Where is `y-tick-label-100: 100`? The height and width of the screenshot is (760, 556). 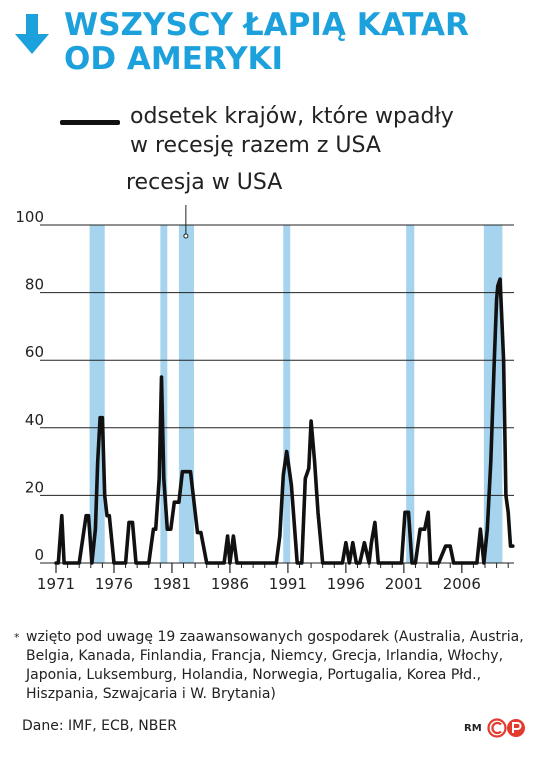 y-tick-label-100: 100 is located at coordinates (29, 217).